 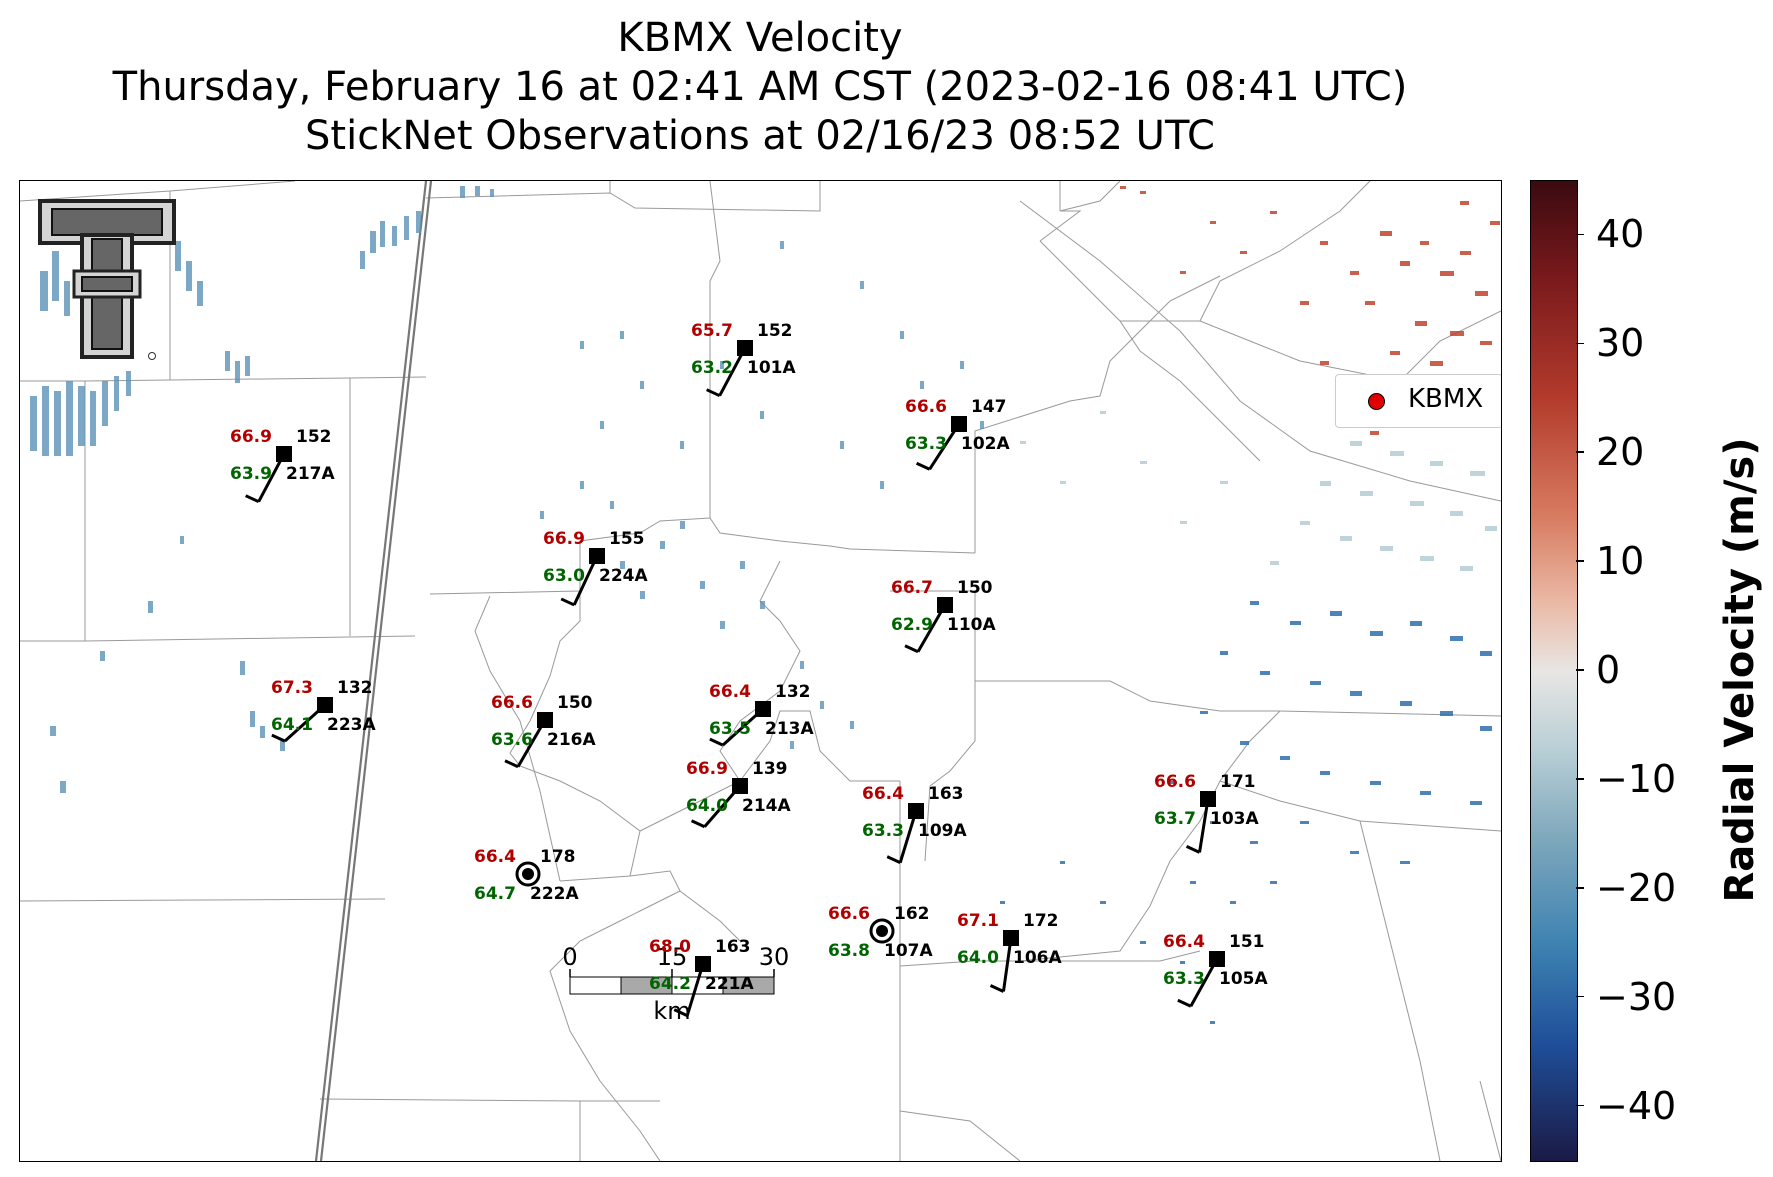 I want to click on station-213A: 66.4 132 63.5 213A, so click(x=761, y=714).